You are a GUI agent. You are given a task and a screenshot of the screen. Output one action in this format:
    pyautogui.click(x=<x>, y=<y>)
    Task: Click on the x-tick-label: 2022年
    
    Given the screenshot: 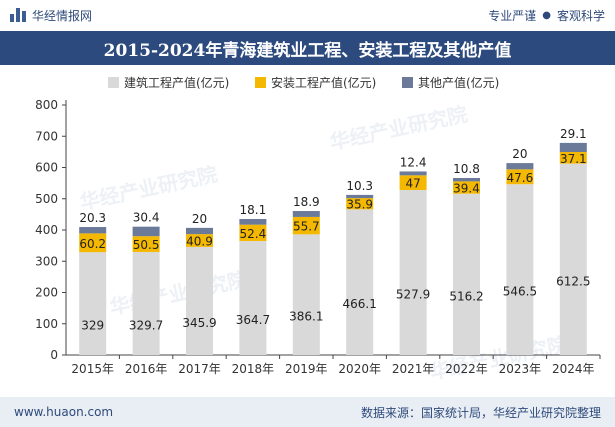 What is the action you would take?
    pyautogui.click(x=466, y=369)
    